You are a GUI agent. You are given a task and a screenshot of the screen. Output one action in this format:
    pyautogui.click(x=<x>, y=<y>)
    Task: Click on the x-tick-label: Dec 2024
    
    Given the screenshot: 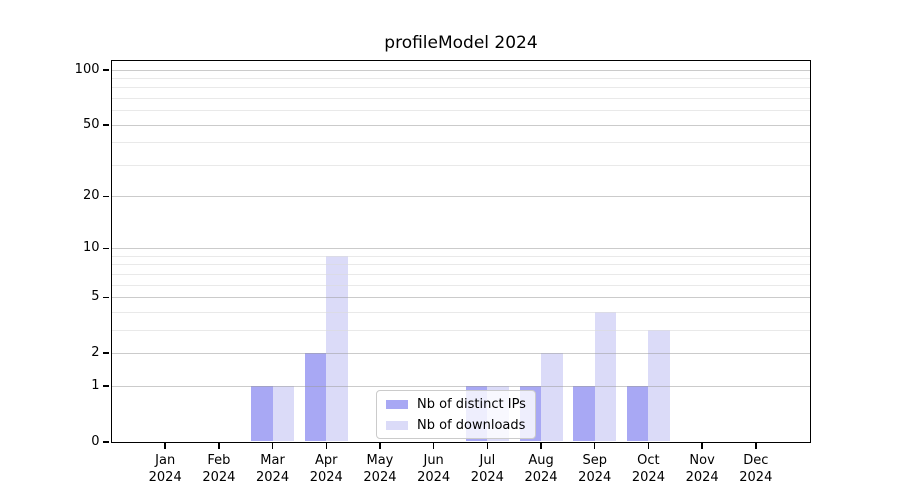 What is the action you would take?
    pyautogui.click(x=756, y=469)
    